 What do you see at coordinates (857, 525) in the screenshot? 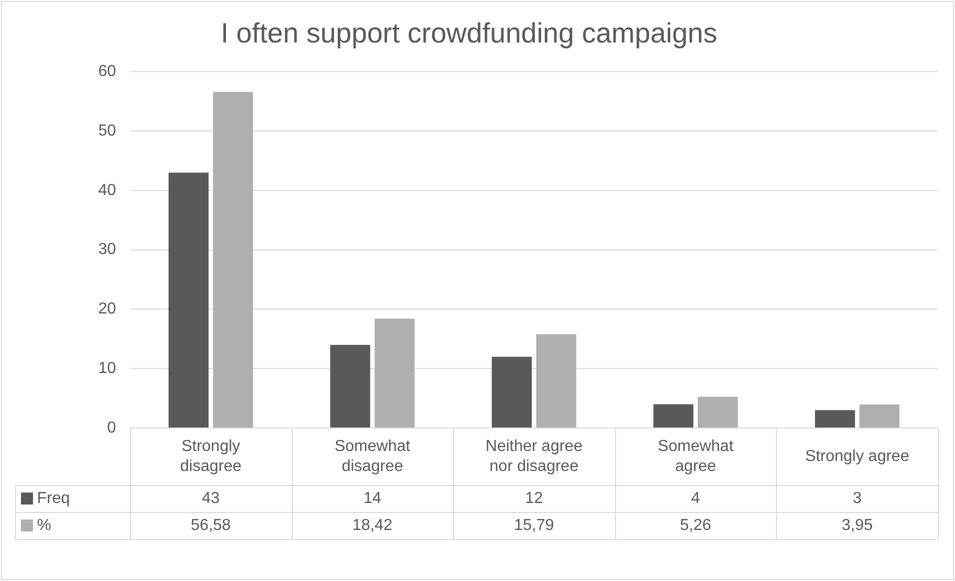
I see `data-label: 3,95` at bounding box center [857, 525].